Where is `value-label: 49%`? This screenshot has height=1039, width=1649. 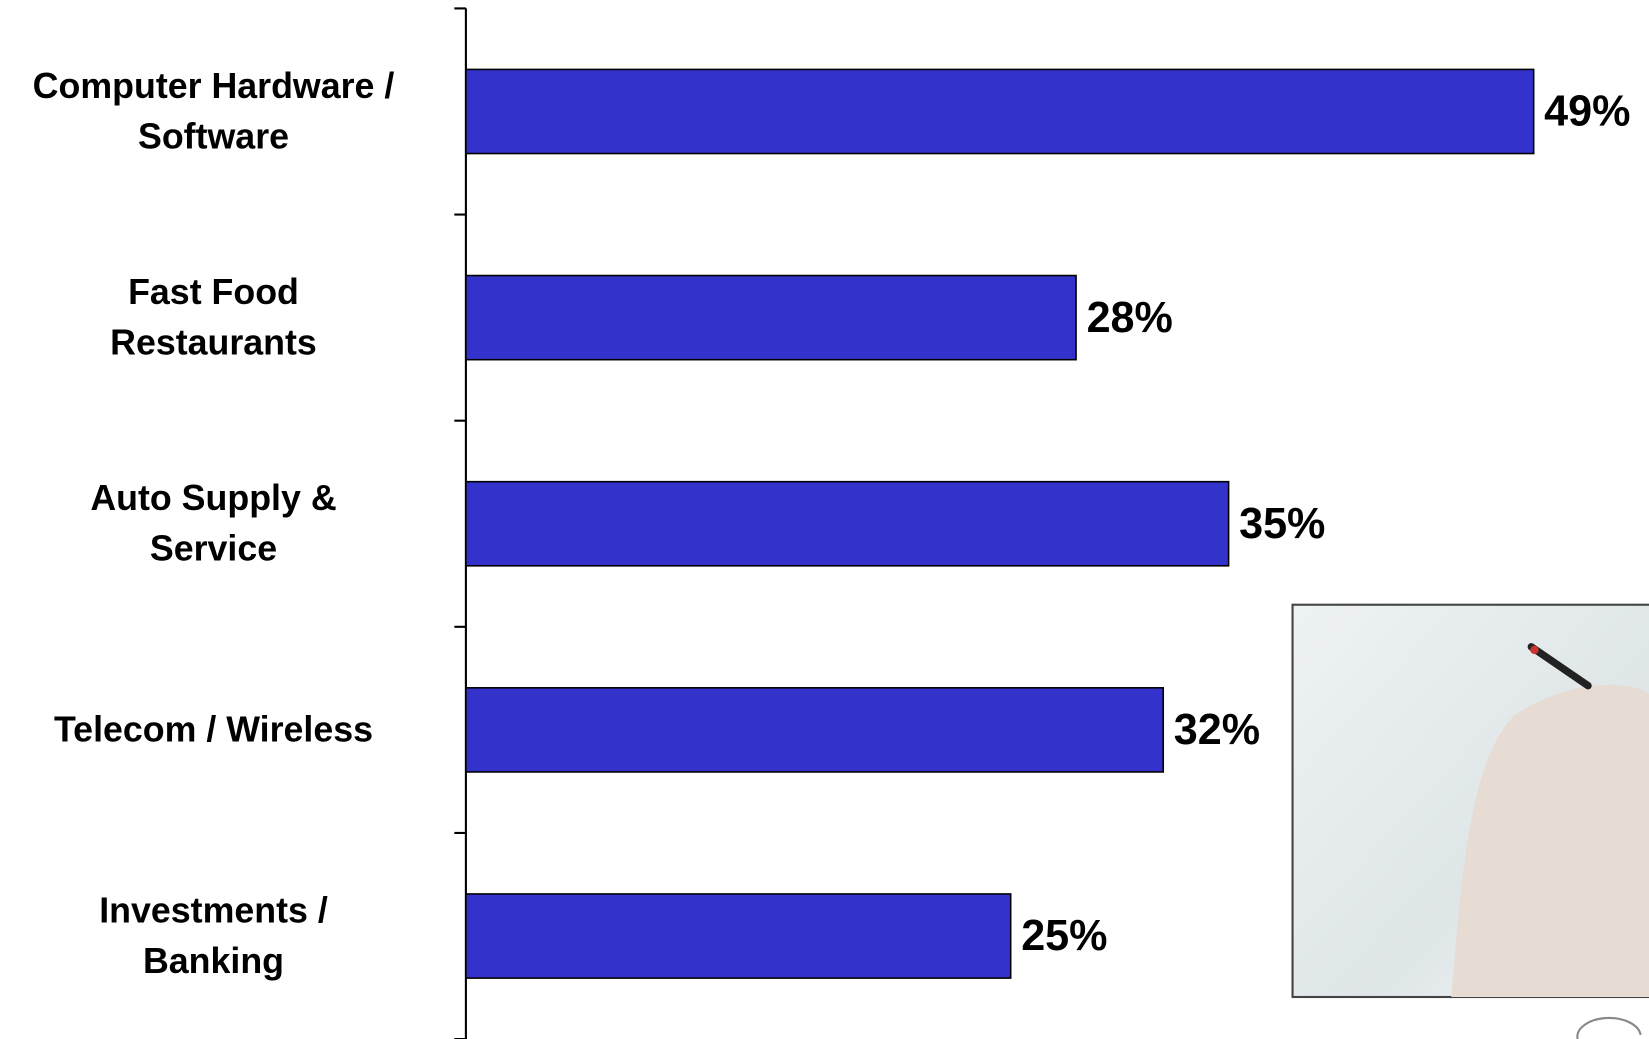 value-label: 49% is located at coordinates (1587, 111).